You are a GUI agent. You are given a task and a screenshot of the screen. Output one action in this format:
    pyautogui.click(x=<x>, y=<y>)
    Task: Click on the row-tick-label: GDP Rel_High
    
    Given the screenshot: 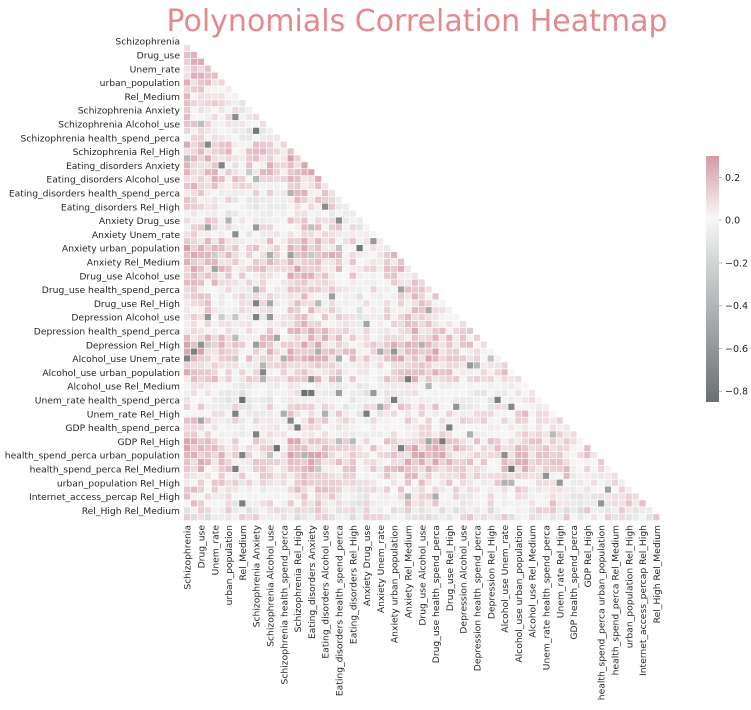 What is the action you would take?
    pyautogui.click(x=148, y=442)
    